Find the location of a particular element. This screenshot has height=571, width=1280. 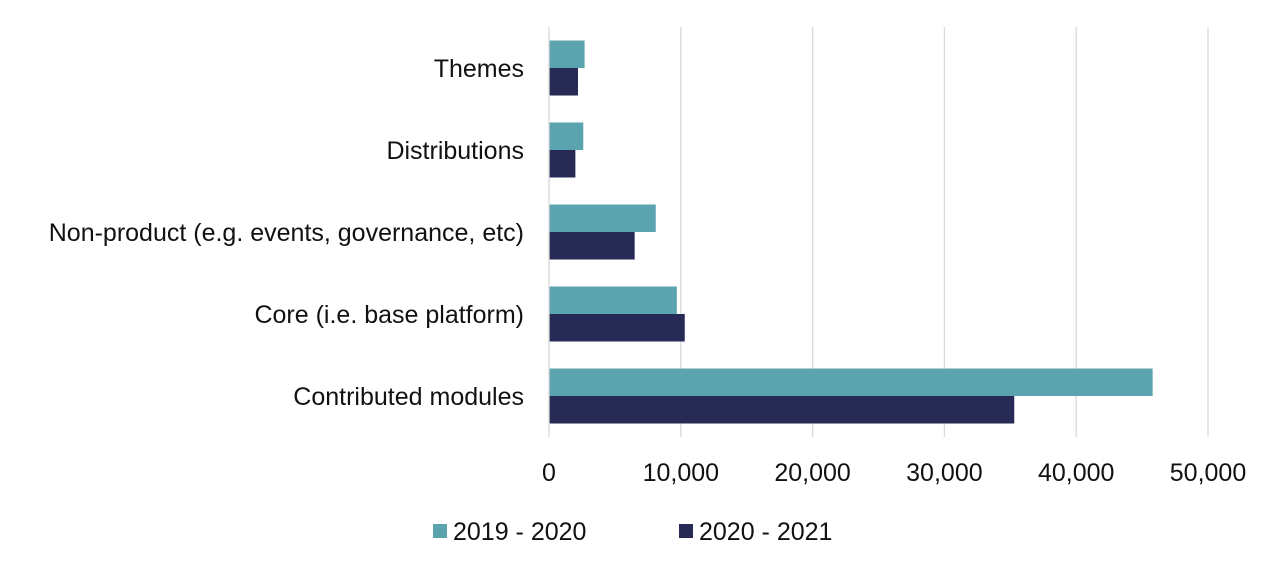

category-label: Core (i.e. base platform) is located at coordinates (389, 315).